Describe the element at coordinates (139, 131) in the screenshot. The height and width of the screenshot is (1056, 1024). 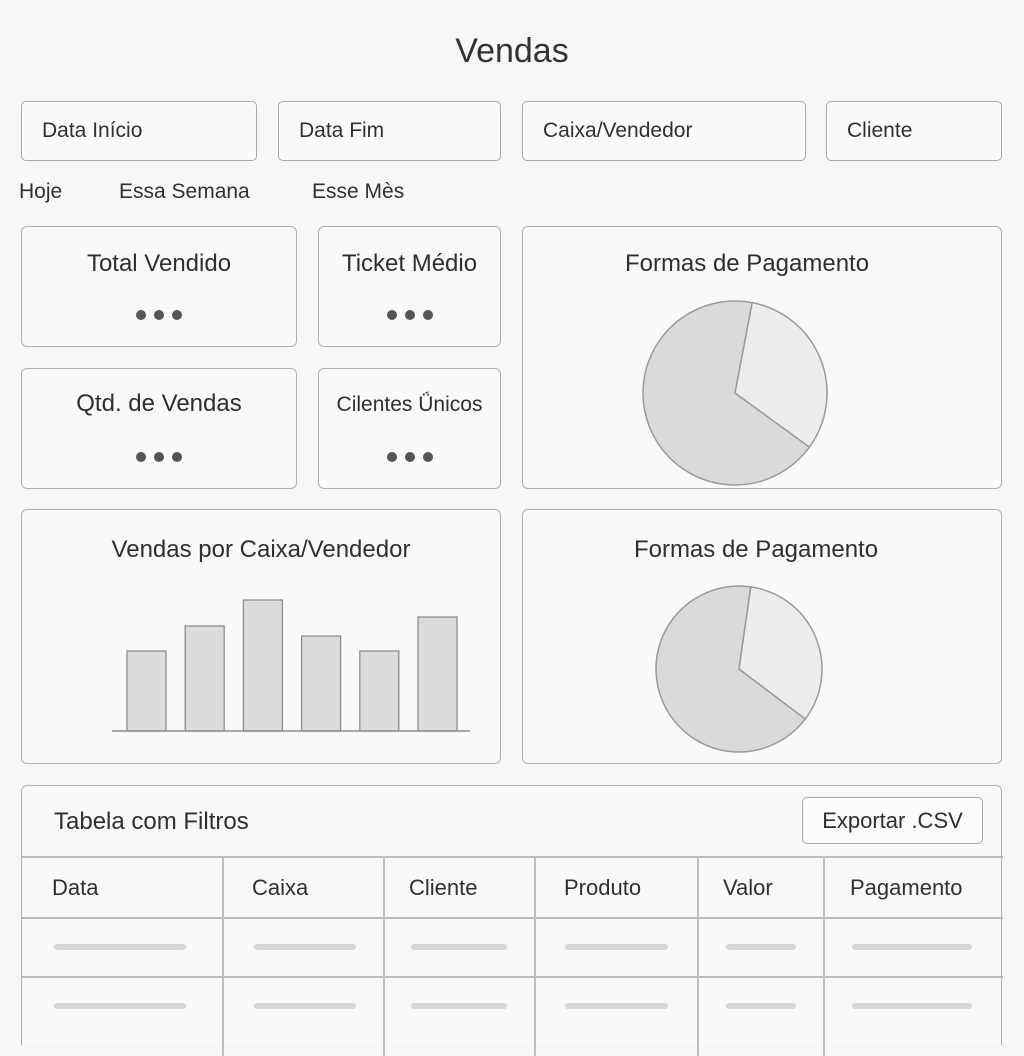
I see `date-start-field: Data Início` at that location.